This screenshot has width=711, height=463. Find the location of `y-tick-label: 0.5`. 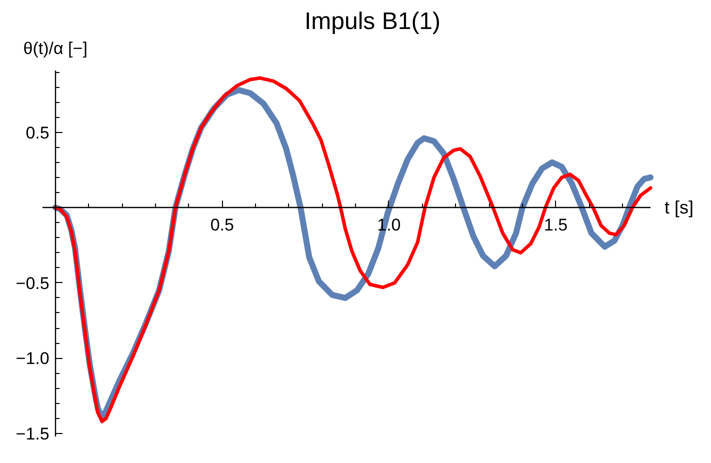

y-tick-label: 0.5 is located at coordinates (38, 132).